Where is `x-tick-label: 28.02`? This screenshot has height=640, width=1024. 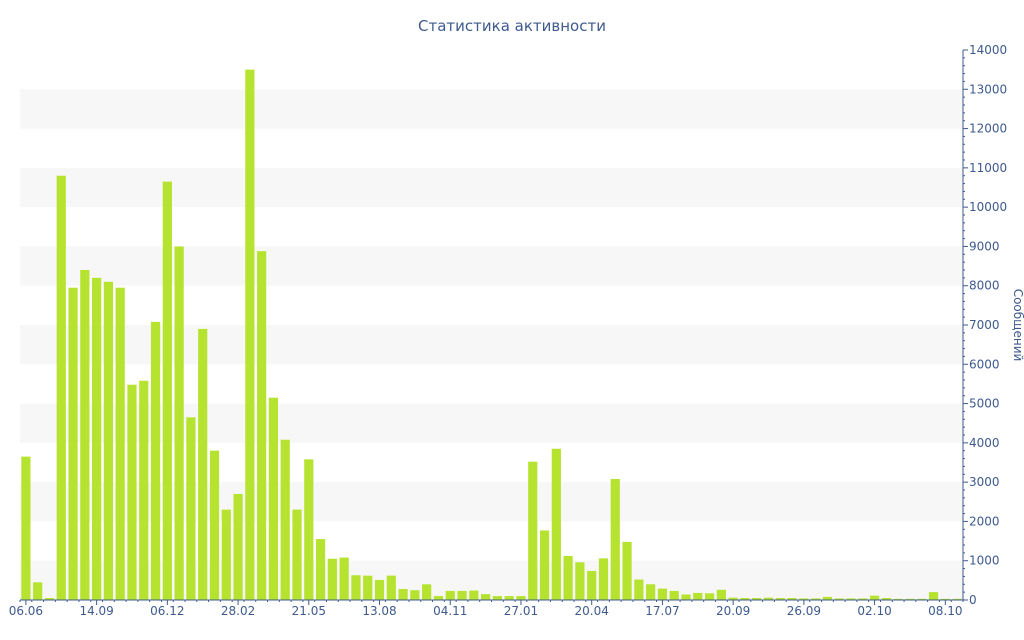 x-tick-label: 28.02 is located at coordinates (238, 611).